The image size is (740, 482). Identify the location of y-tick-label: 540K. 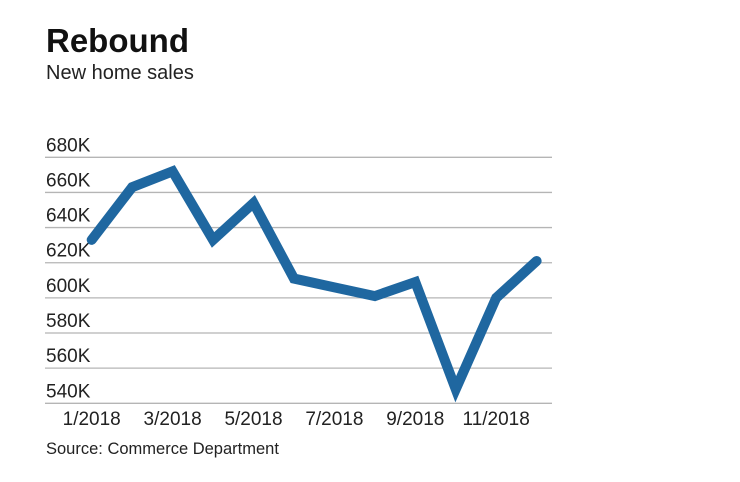
(68, 391).